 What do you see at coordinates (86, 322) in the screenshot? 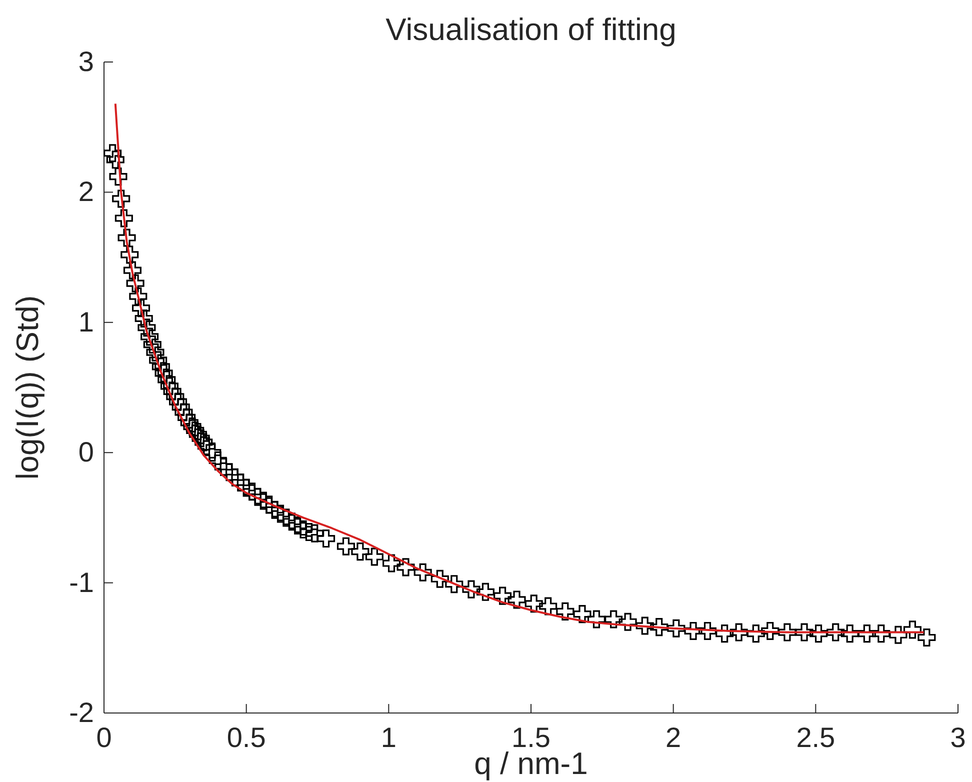
I see `y-tick-label: 1` at bounding box center [86, 322].